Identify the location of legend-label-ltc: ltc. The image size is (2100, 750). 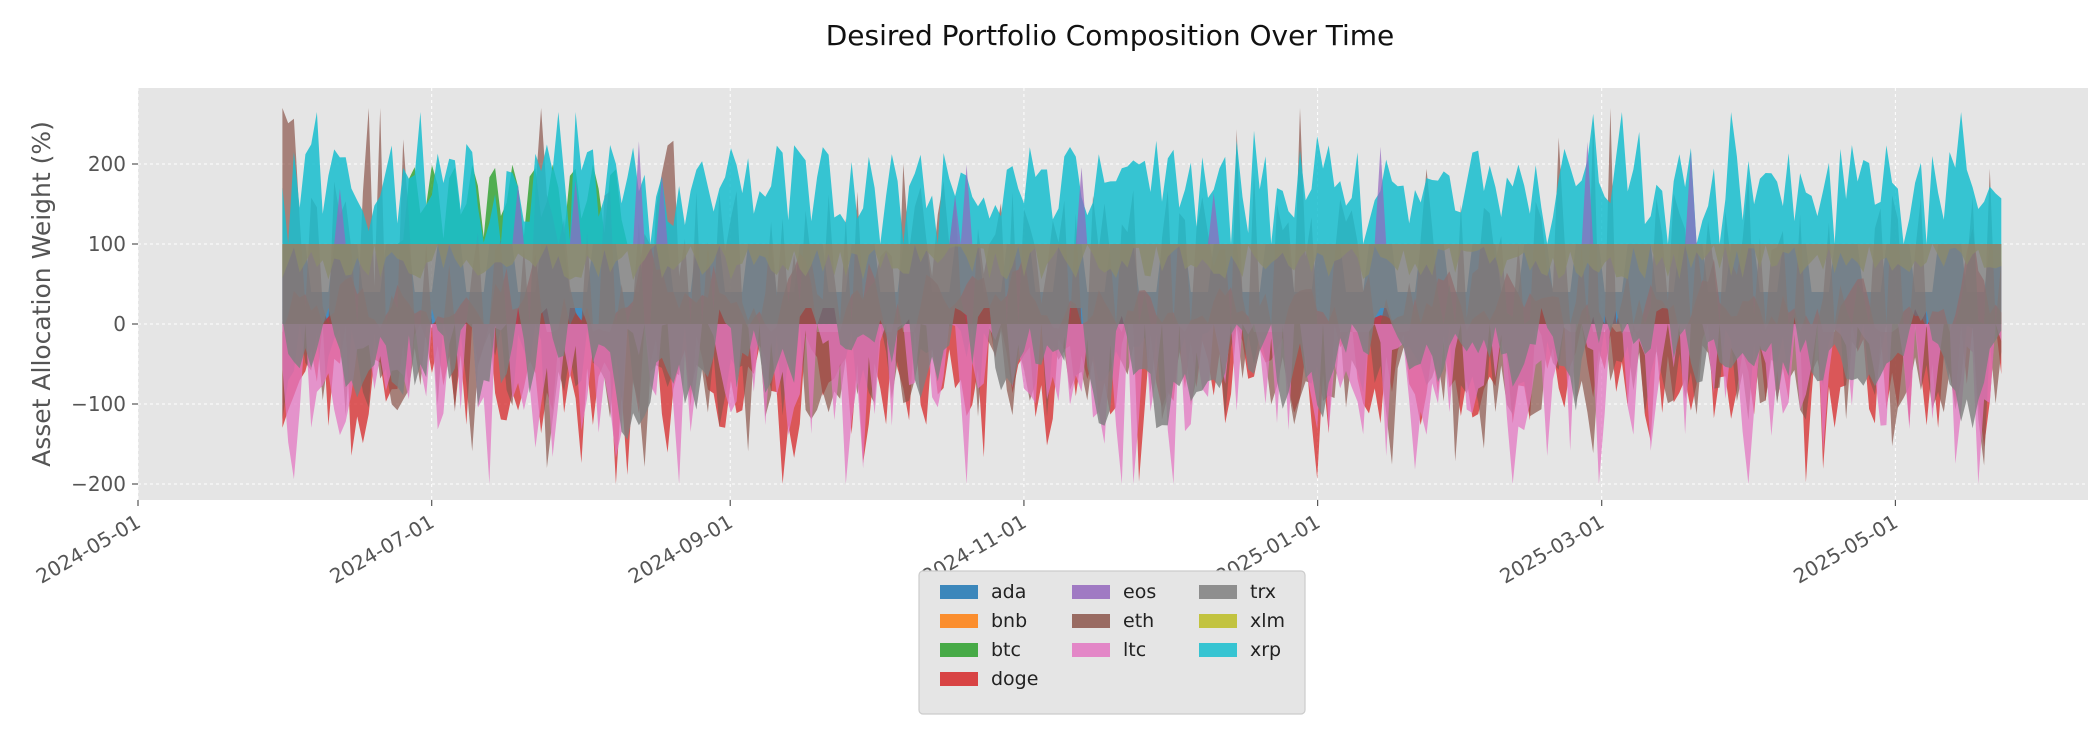
(1134, 650).